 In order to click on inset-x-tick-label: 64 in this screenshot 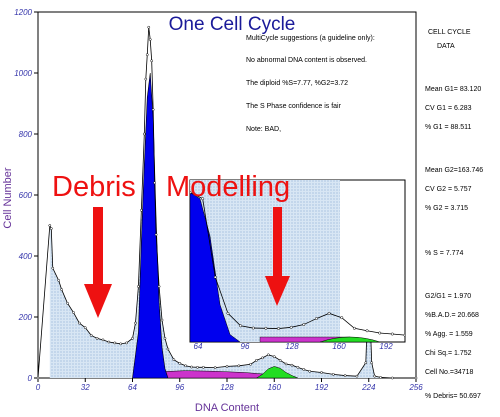, I will do `click(198, 346)`.